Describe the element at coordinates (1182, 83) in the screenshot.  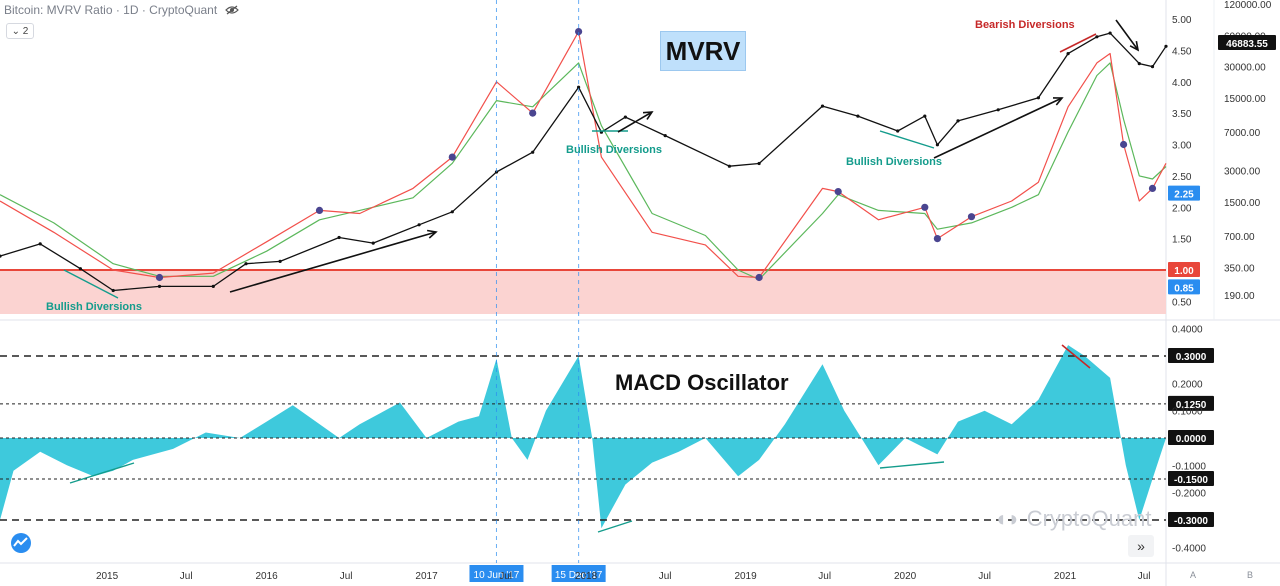
I see `mvrv-axis-label: 4.00` at that location.